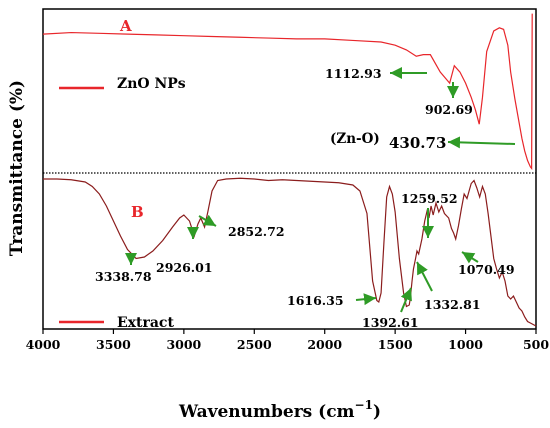 The width and height of the screenshot is (550, 428). What do you see at coordinates (417, 143) in the screenshot?
I see `annotation-430: 430.73` at bounding box center [417, 143].